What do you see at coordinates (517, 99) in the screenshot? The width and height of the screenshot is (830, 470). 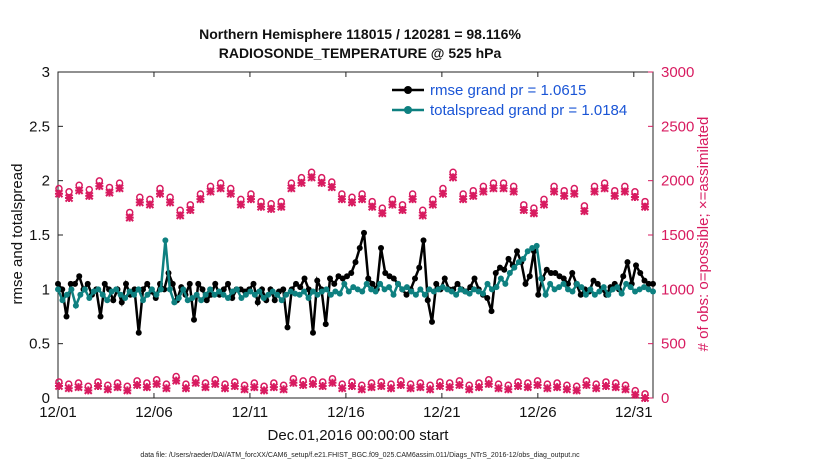 I see `legend-box` at bounding box center [517, 99].